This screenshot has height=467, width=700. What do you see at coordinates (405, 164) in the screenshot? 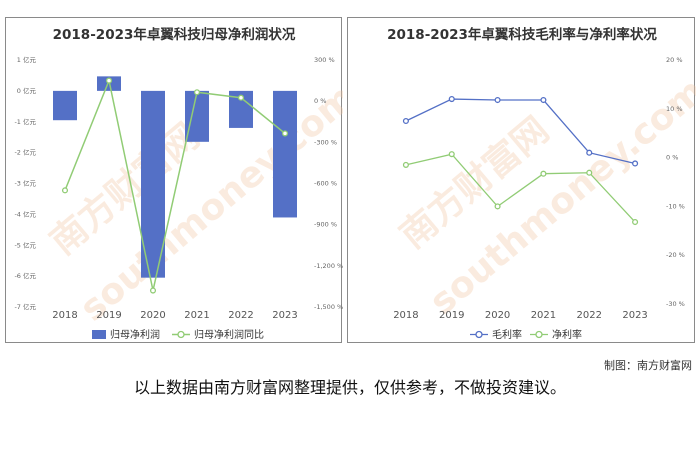
I see `net-margin-point-2018` at bounding box center [405, 164].